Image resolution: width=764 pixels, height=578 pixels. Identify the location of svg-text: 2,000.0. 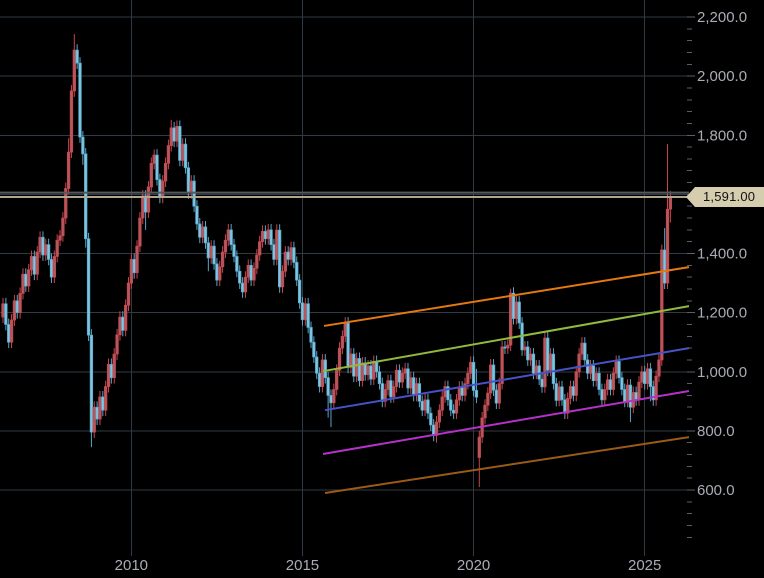
(722, 76).